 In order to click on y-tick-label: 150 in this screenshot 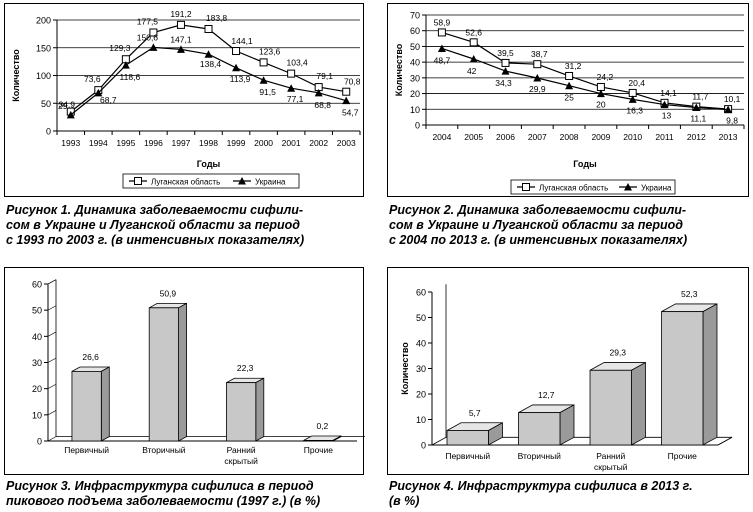, I will do `click(43, 48)`.